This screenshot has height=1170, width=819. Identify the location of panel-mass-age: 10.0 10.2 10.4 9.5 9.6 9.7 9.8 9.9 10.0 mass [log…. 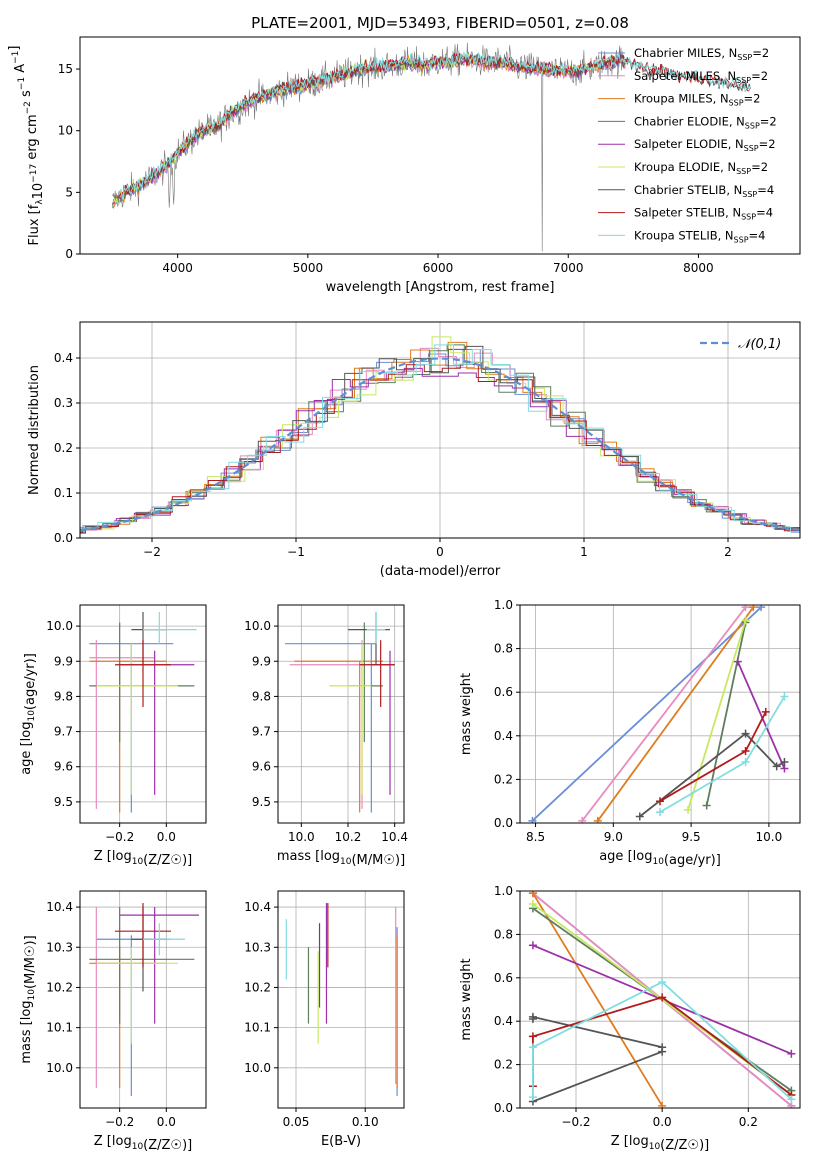
(326, 736).